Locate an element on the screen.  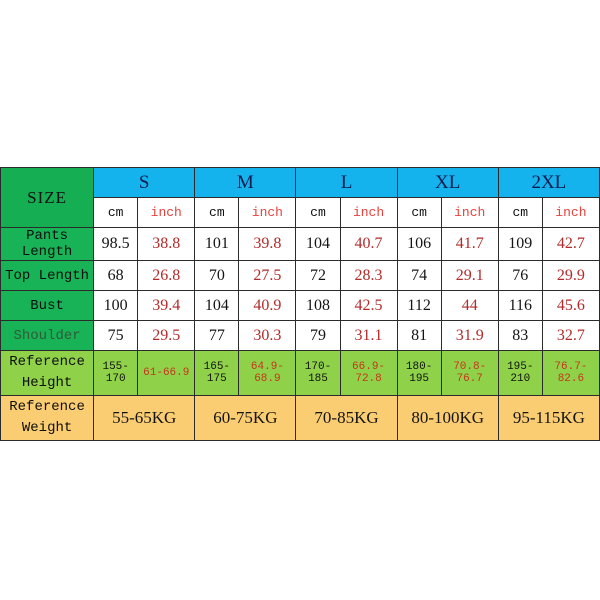
cell-shoulder-xl-cm: 81 is located at coordinates (419, 335).